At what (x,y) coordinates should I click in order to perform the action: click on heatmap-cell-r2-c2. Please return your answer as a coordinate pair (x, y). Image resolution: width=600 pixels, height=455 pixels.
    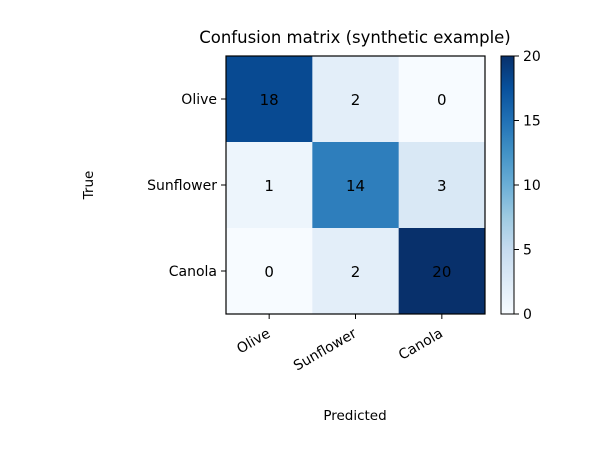
    Looking at the image, I should click on (442, 271).